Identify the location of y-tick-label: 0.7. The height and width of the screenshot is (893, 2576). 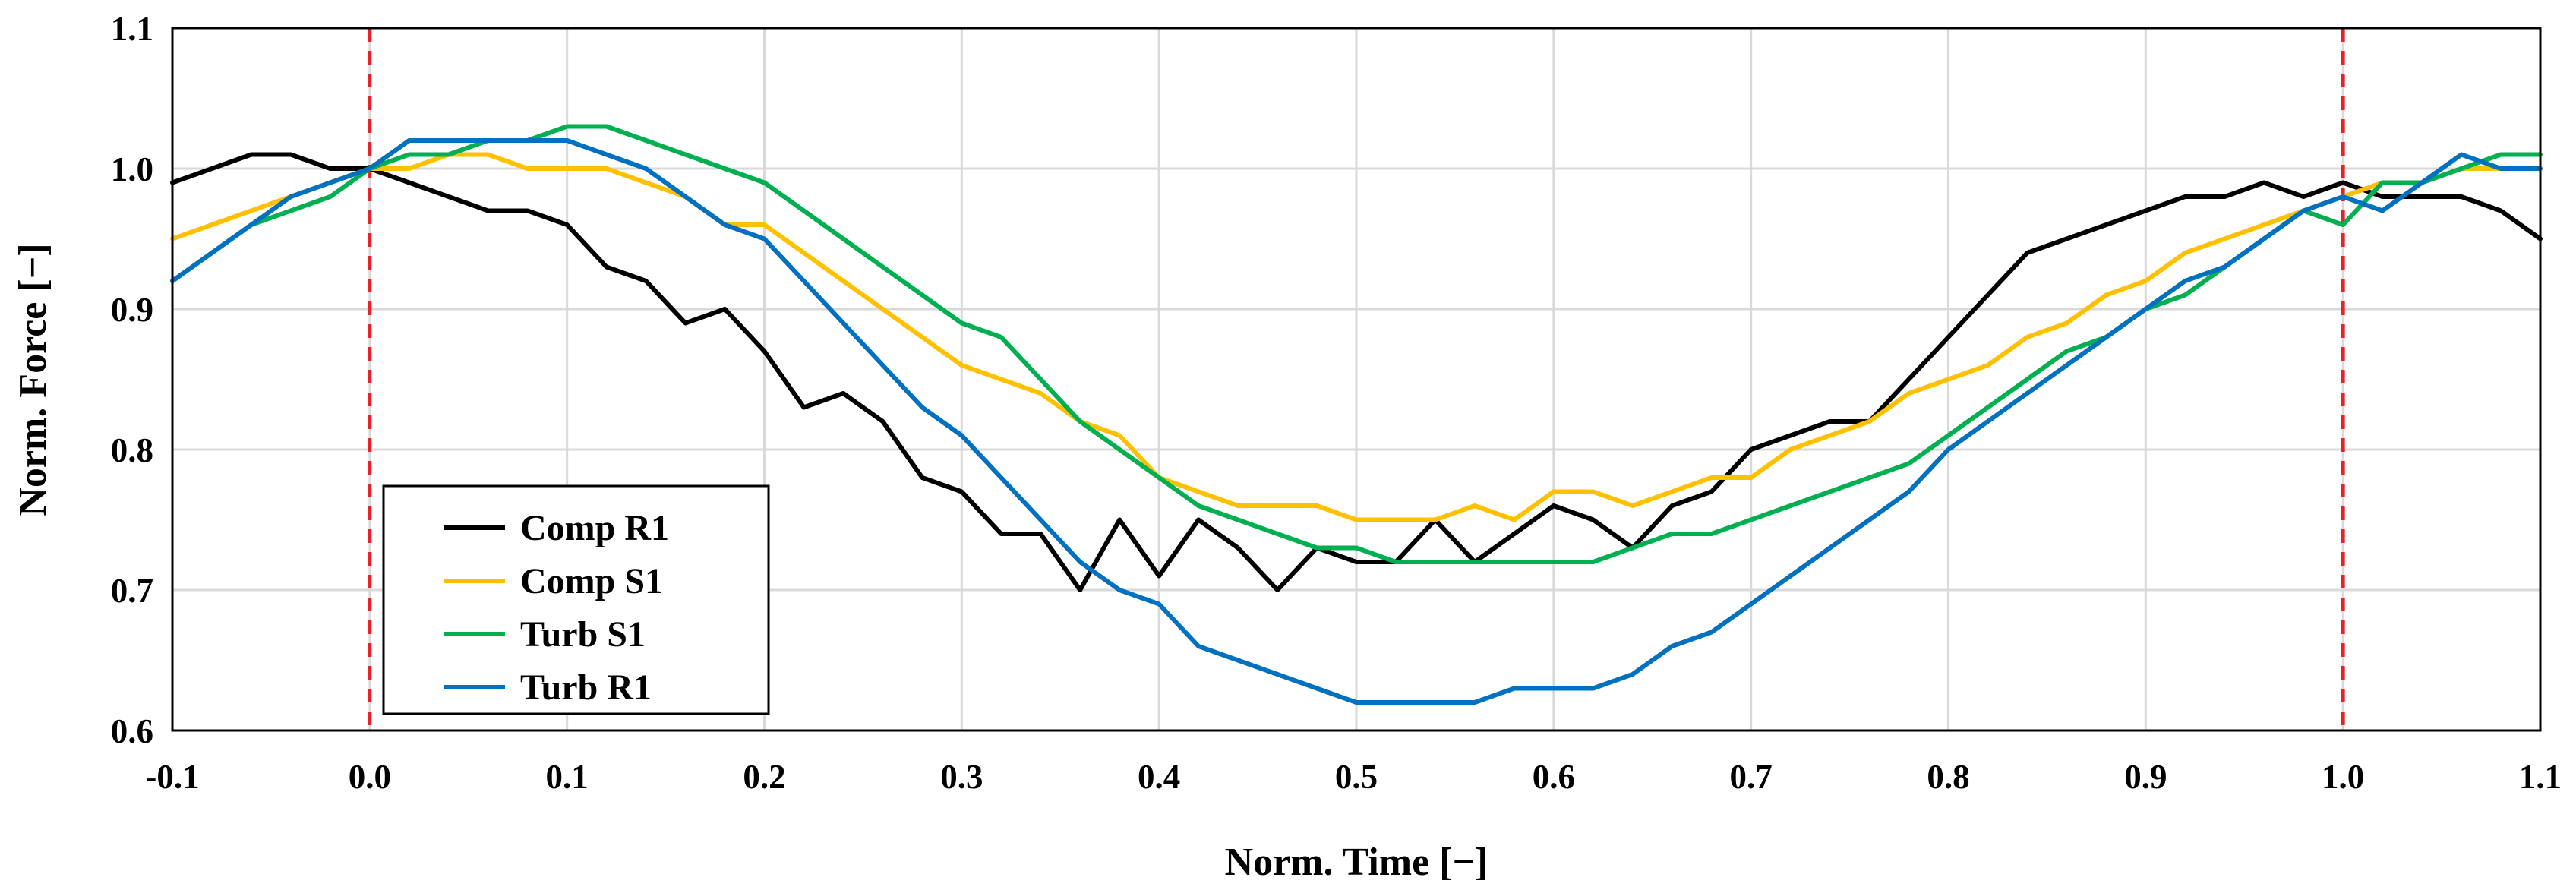
(132, 591).